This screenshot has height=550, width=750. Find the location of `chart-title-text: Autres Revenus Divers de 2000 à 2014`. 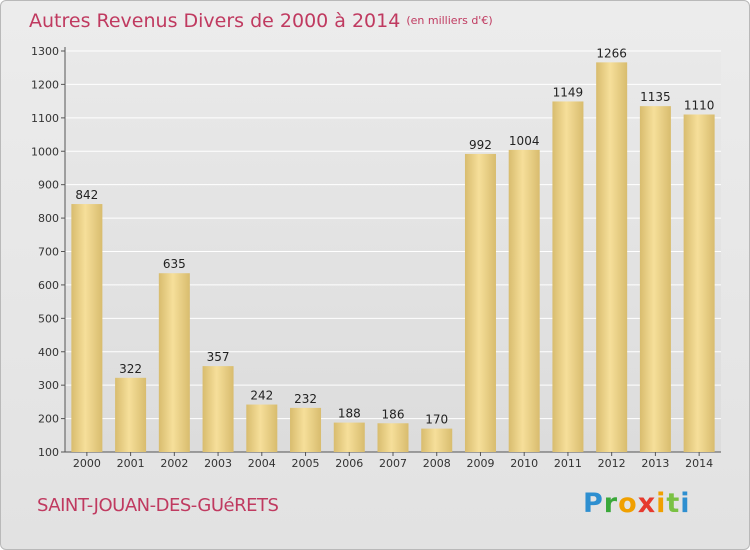

chart-title-text: Autres Revenus Divers de 2000 à 2014 is located at coordinates (215, 21).